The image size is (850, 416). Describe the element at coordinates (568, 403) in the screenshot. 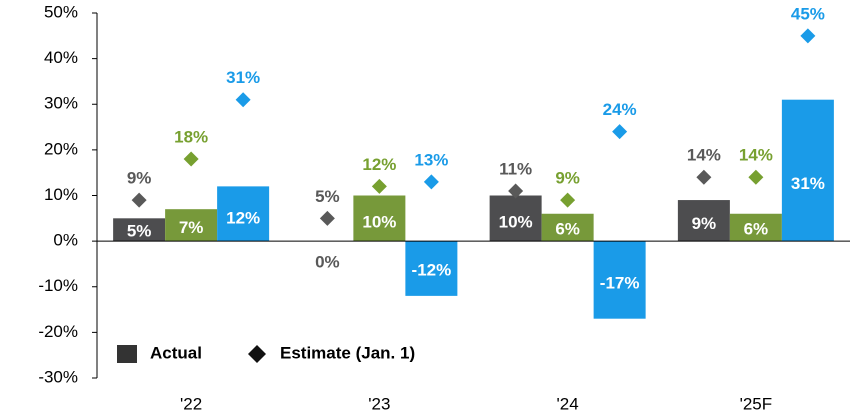

I see `x-tick-label: '24` at that location.